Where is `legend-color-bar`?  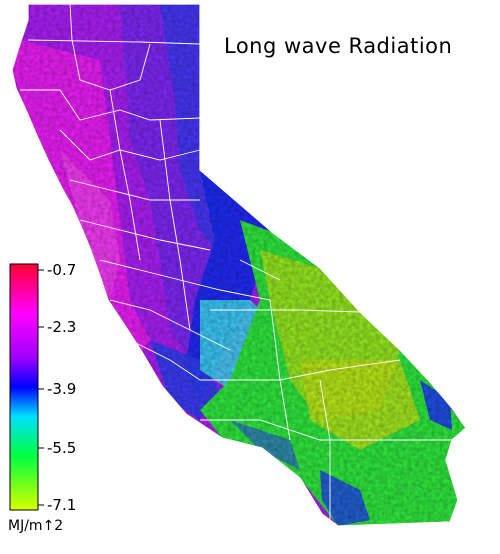 legend-color-bar is located at coordinates (24, 387).